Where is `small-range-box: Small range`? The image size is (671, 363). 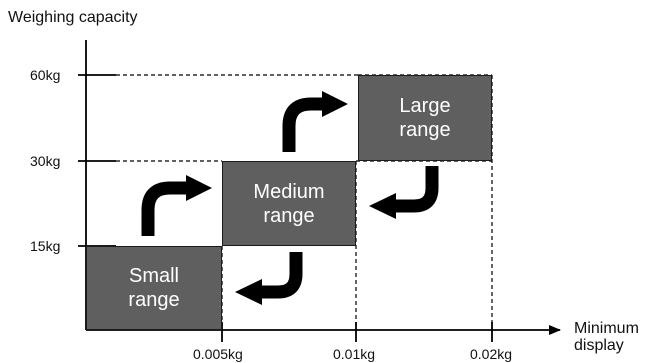 small-range-box: Small range is located at coordinates (154, 288).